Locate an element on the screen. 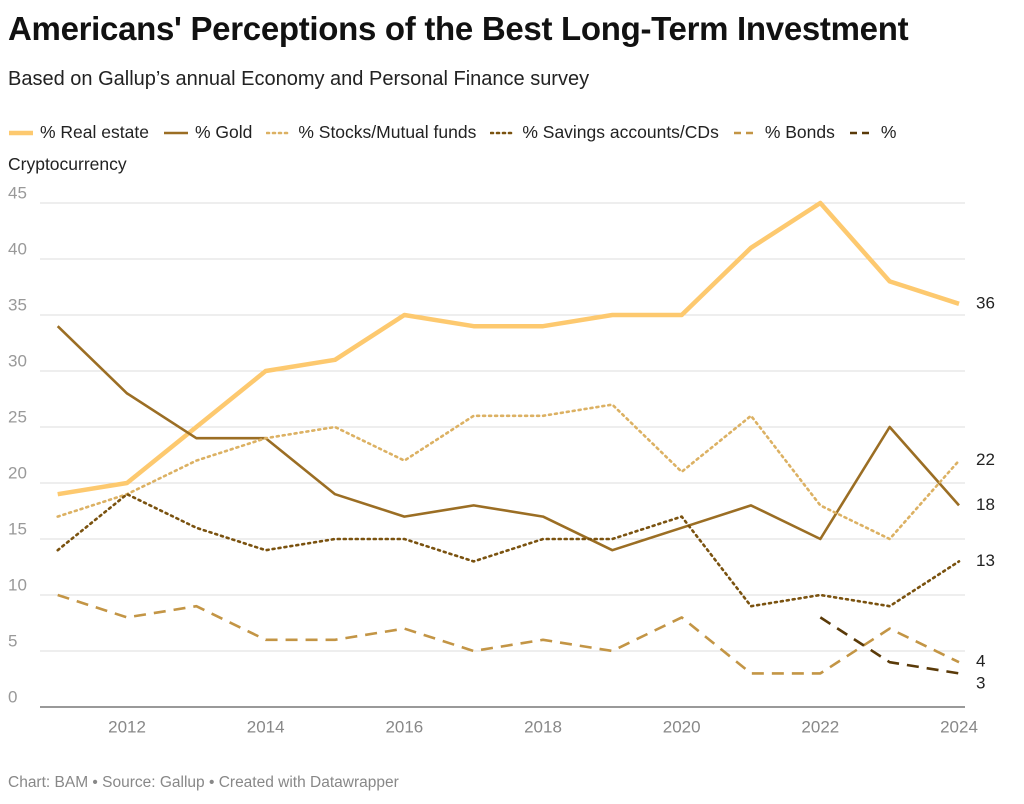 This screenshot has width=1024, height=804. end-label: 18 is located at coordinates (985, 504).